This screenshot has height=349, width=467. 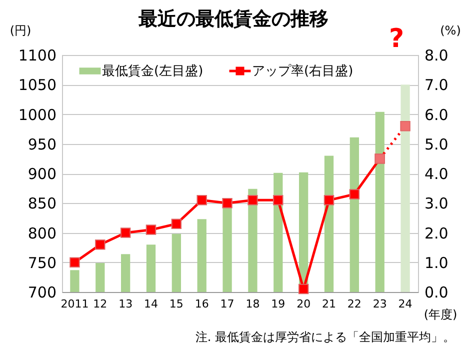 I want to click on x-tick-label: 17, so click(x=227, y=304).